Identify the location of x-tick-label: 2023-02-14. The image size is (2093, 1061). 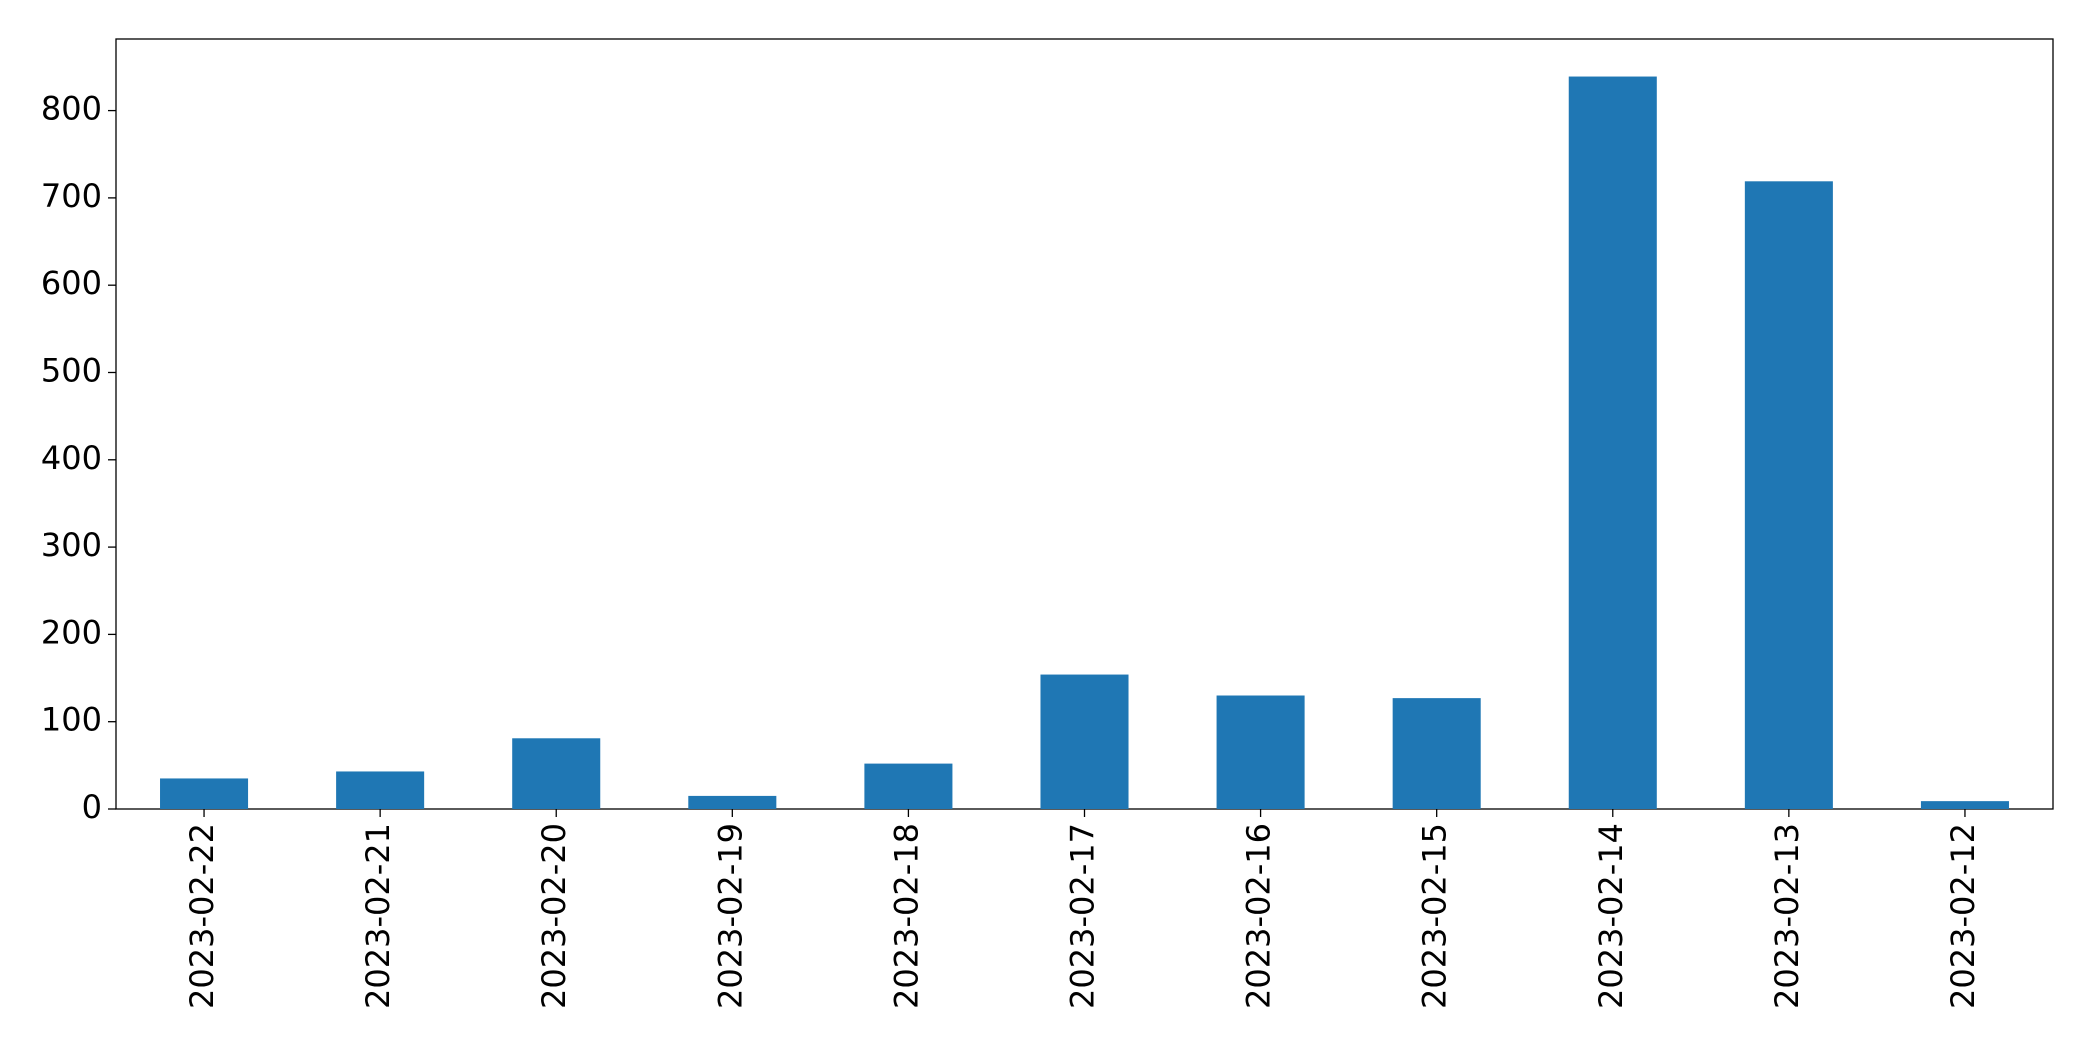
(1611, 916).